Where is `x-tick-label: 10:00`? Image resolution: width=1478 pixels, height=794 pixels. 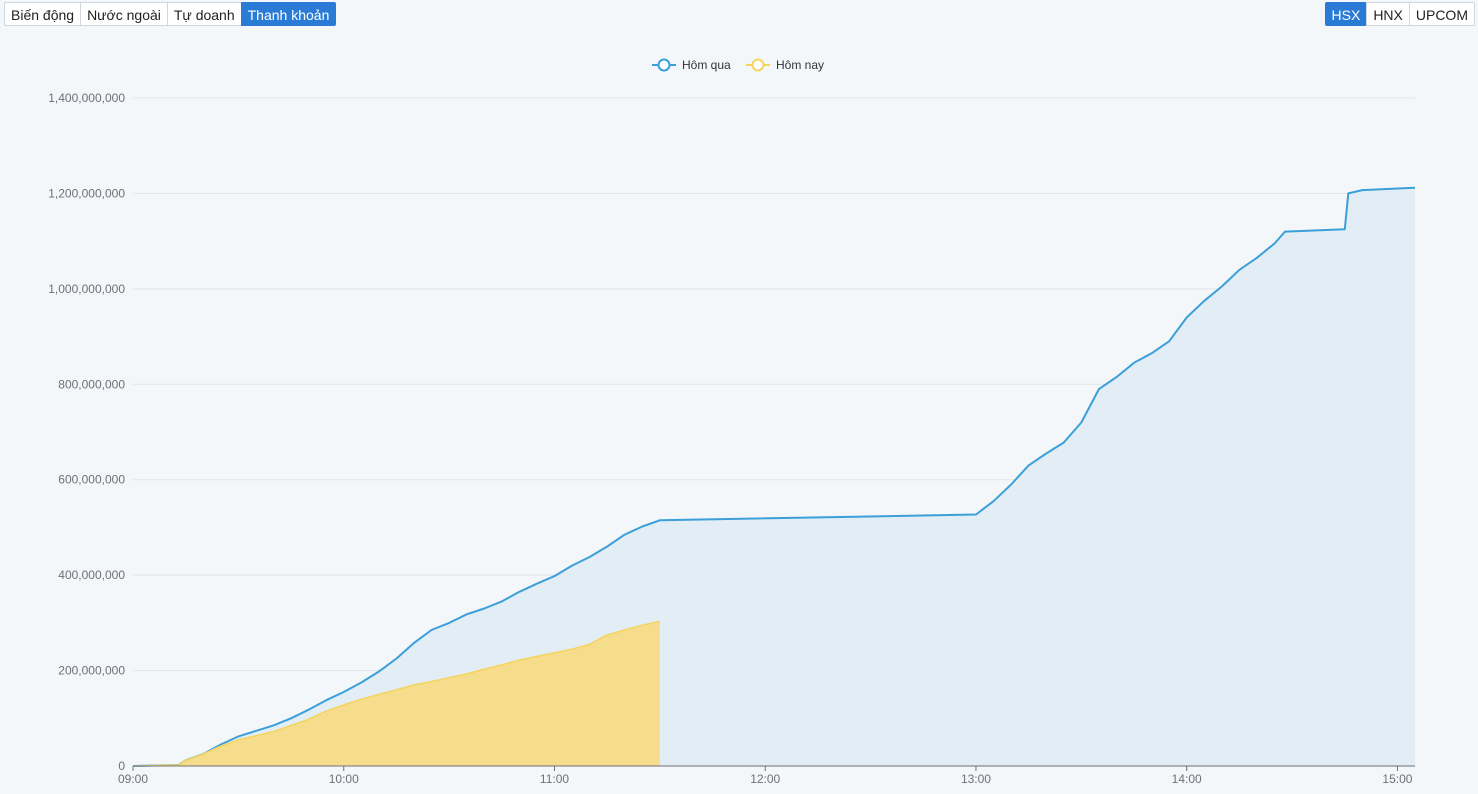 x-tick-label: 10:00 is located at coordinates (344, 779).